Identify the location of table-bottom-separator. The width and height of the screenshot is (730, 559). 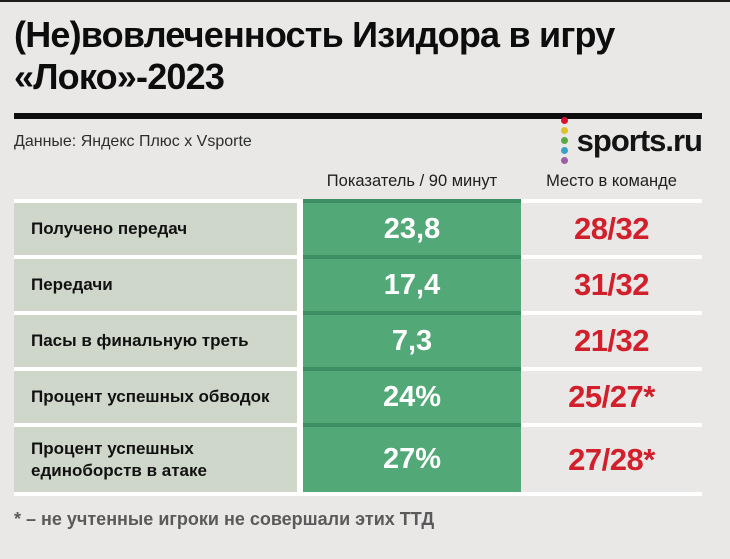
(358, 494).